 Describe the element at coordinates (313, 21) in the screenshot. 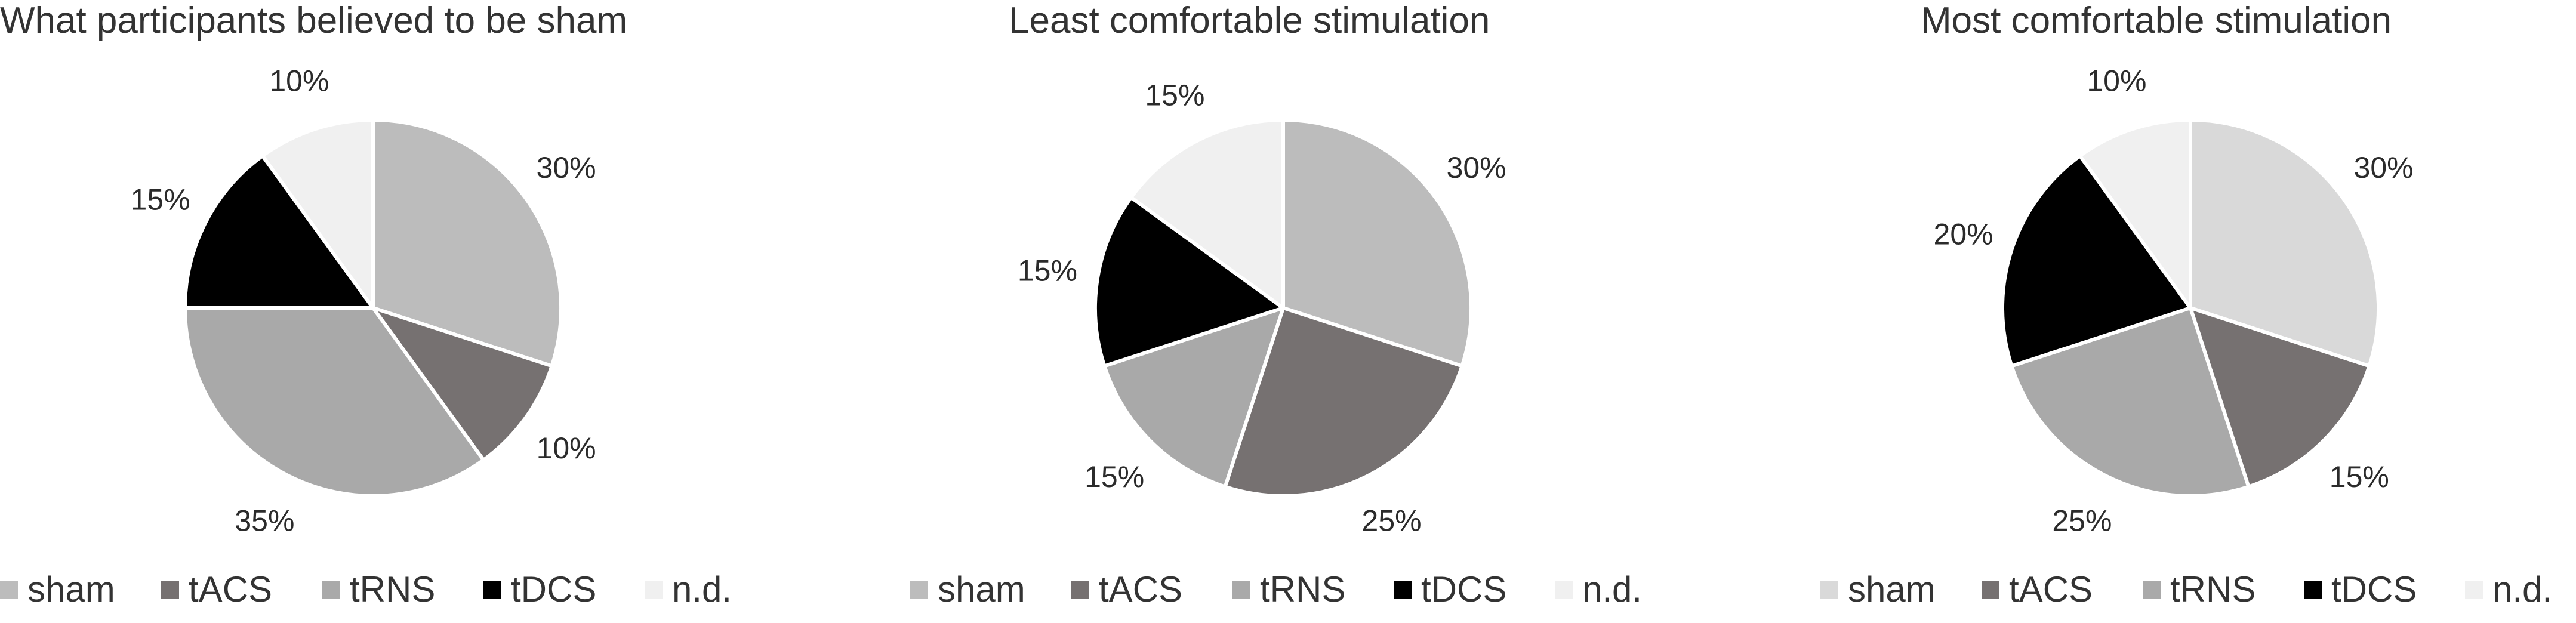

I see `chart-title: What participants believed to be sham` at that location.